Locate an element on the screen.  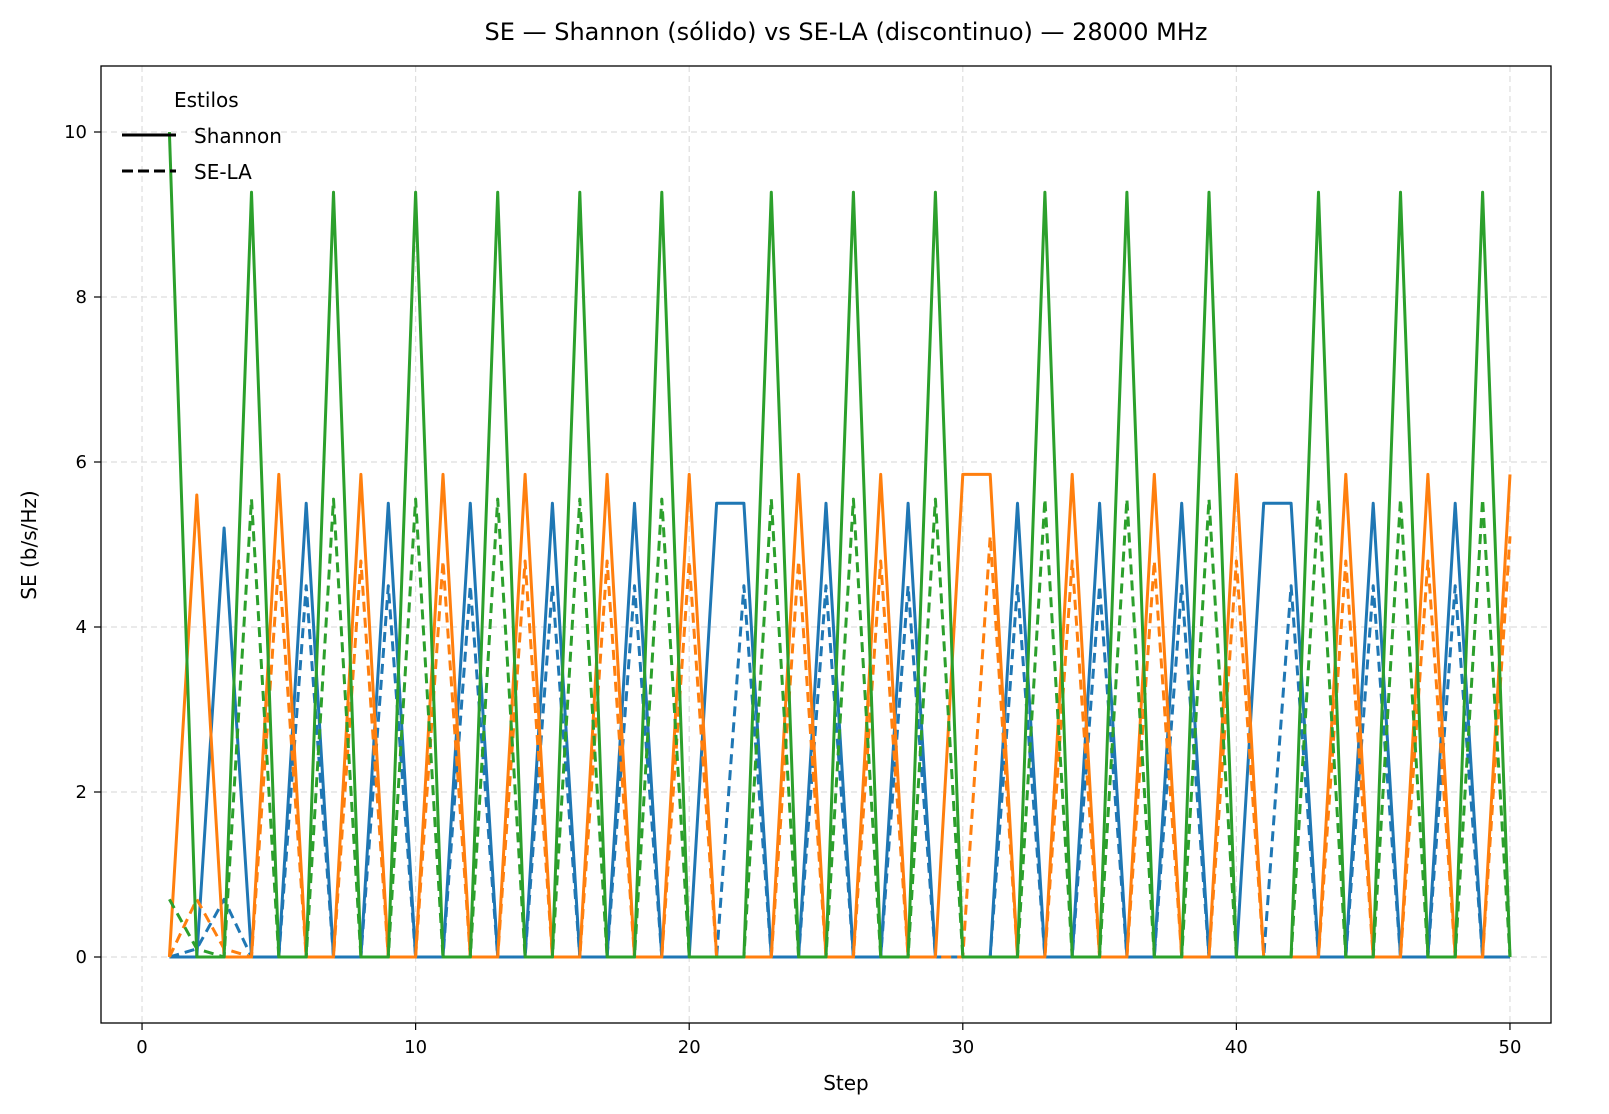
y-axis-label: SE (b/s/Hz) is located at coordinates (29, 544).